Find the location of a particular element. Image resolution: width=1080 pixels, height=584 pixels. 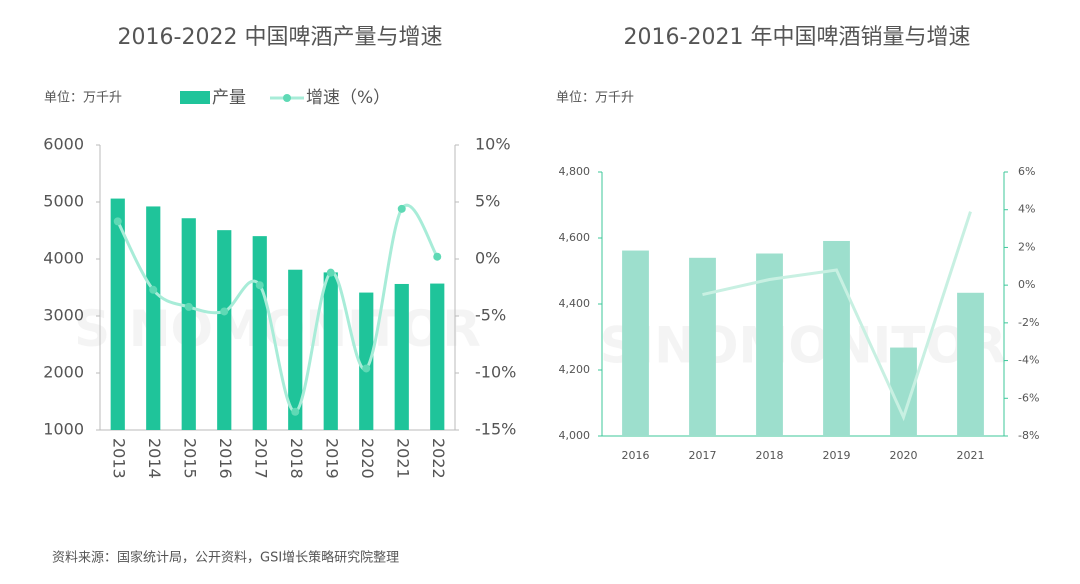

y2-tick-label: -15% is located at coordinates (495, 429).